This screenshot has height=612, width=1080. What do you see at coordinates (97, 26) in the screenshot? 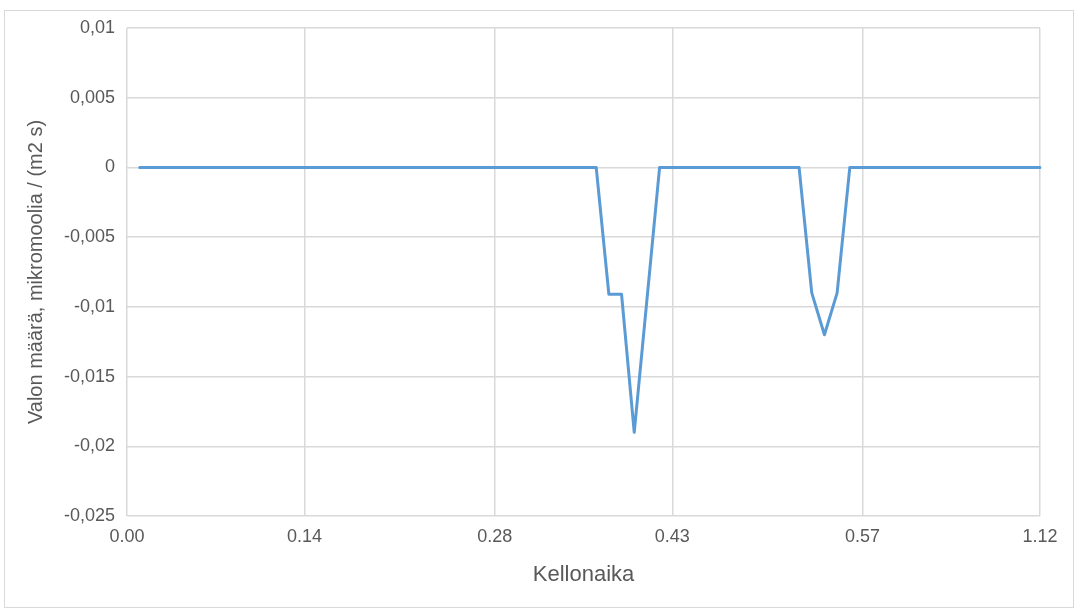
I see `y-tick-label: 0,01` at bounding box center [97, 26].